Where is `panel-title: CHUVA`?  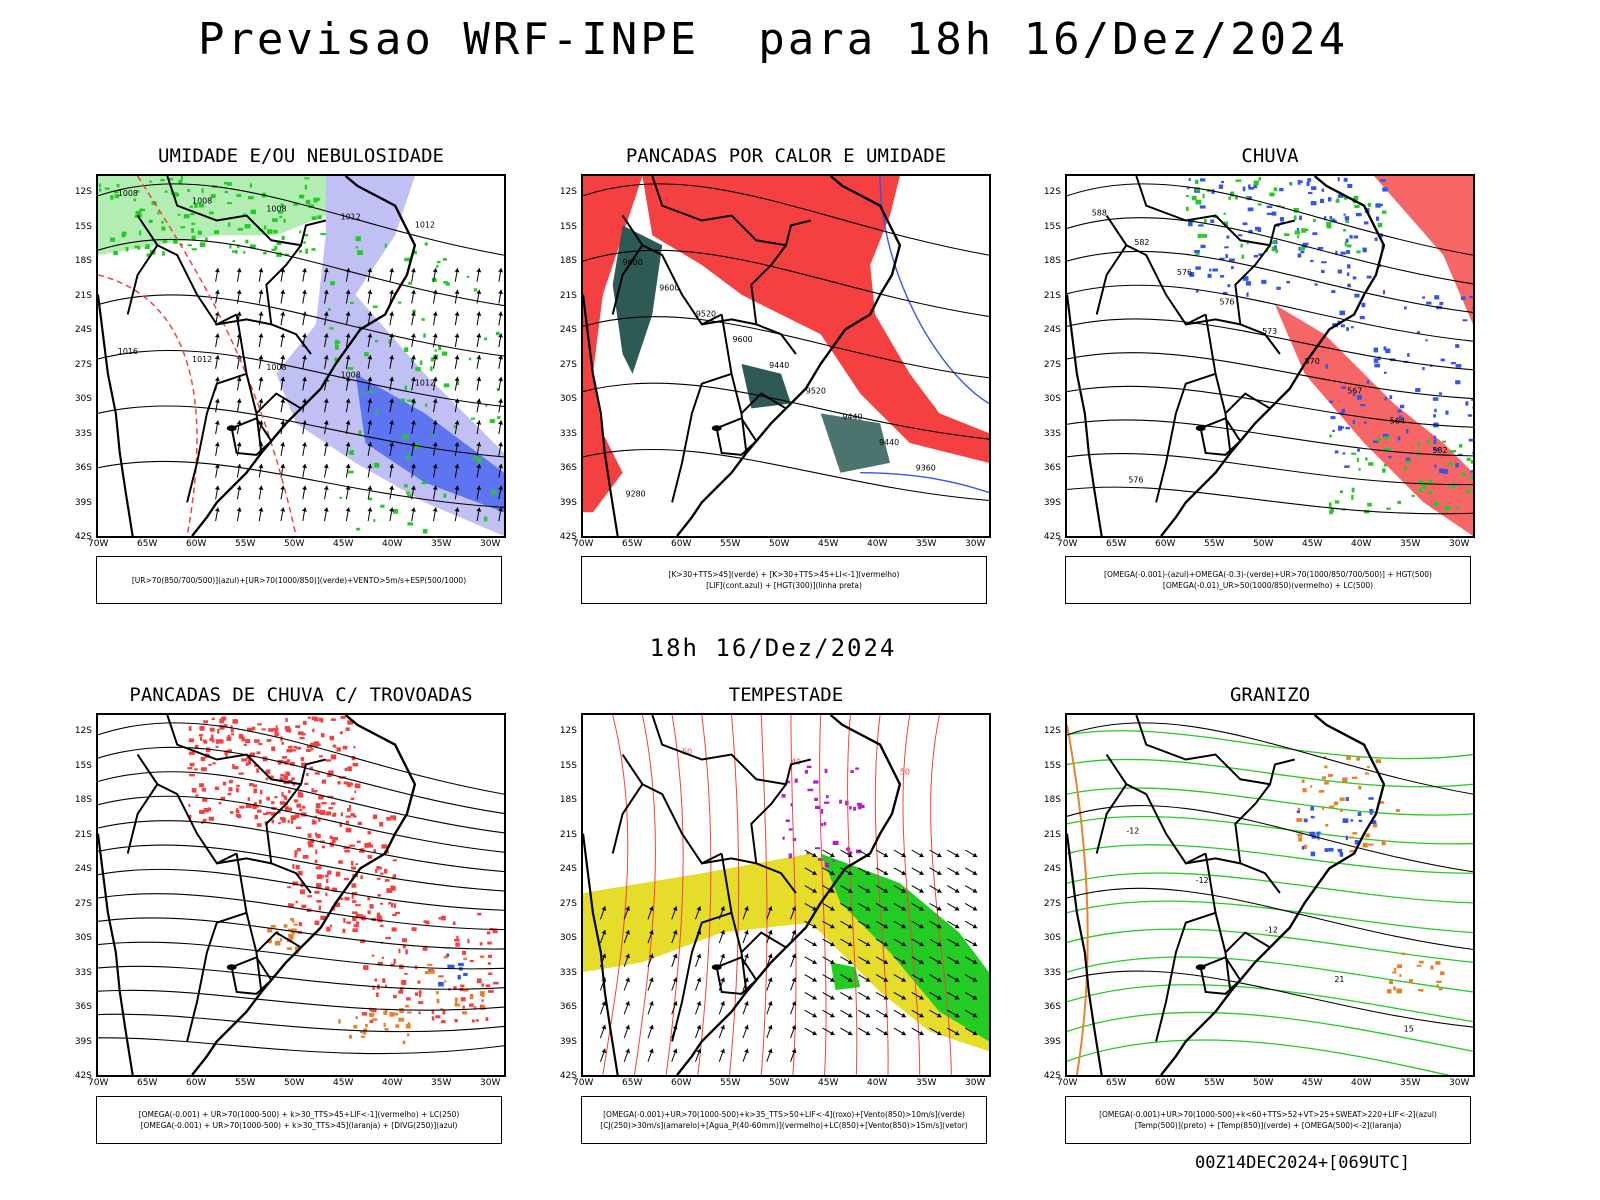 panel-title: CHUVA is located at coordinates (1270, 156).